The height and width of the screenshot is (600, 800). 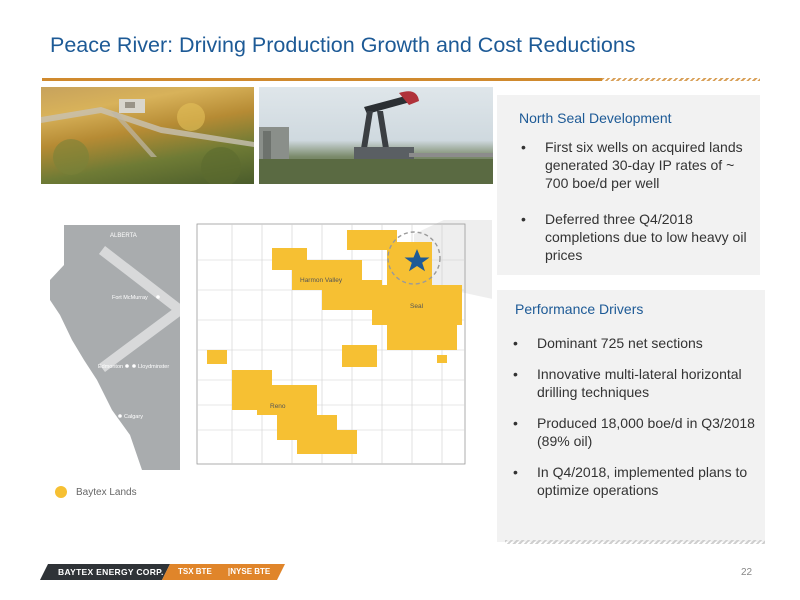 I want to click on city-label-calgary: Calgary, so click(x=133, y=417).